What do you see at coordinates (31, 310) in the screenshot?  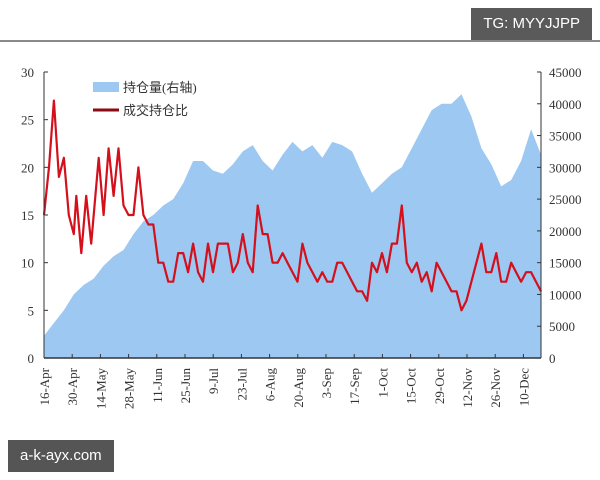 I see `y-left-tick-label: 5` at bounding box center [31, 310].